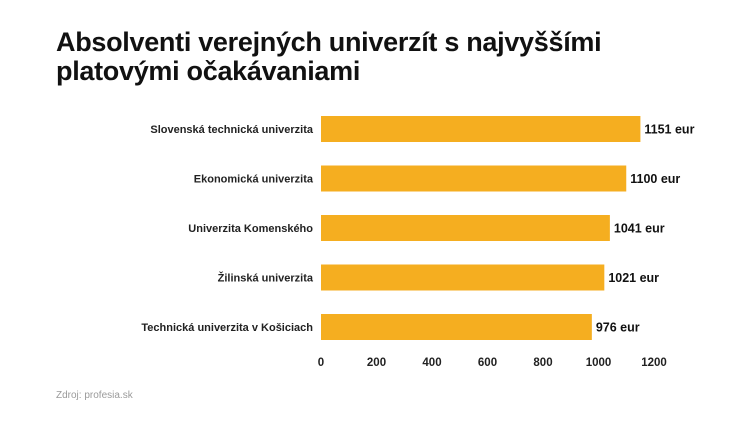  What do you see at coordinates (431, 363) in the screenshot?
I see `x-tick-label: 400` at bounding box center [431, 363].